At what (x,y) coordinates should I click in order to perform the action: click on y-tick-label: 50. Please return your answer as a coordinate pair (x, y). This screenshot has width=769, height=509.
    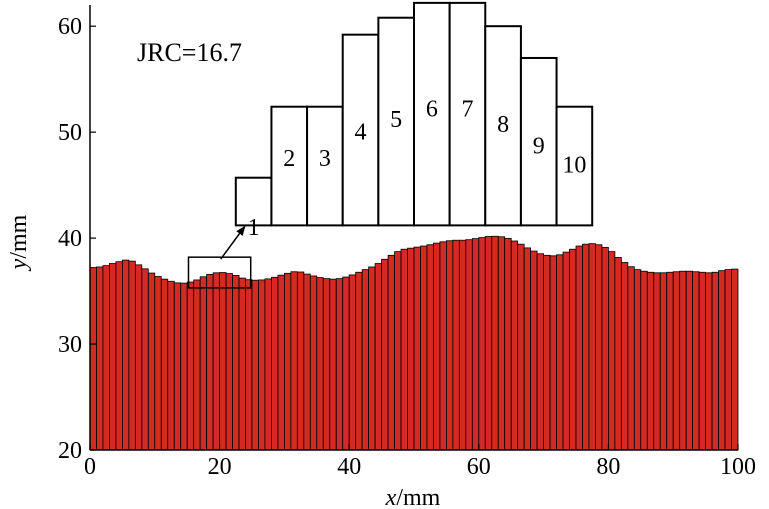
    Looking at the image, I should click on (70, 133).